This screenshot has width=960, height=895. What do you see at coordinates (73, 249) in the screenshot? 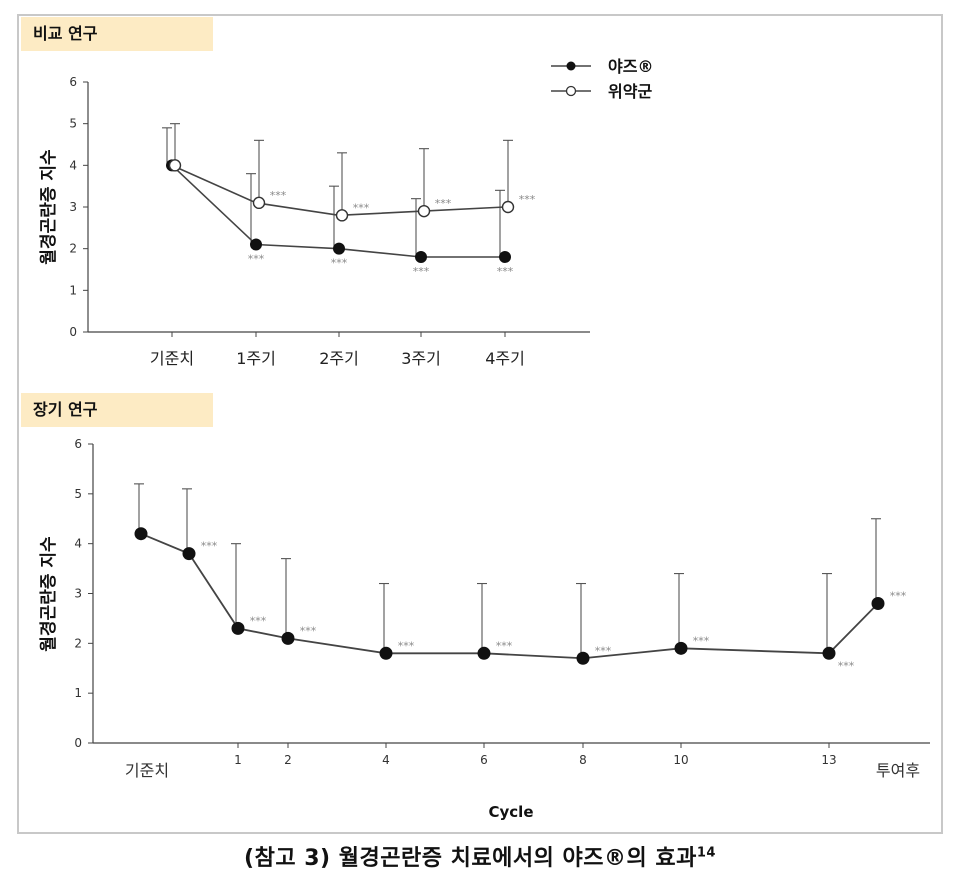
I see `chart1-y-tick-label: 2` at bounding box center [73, 249].